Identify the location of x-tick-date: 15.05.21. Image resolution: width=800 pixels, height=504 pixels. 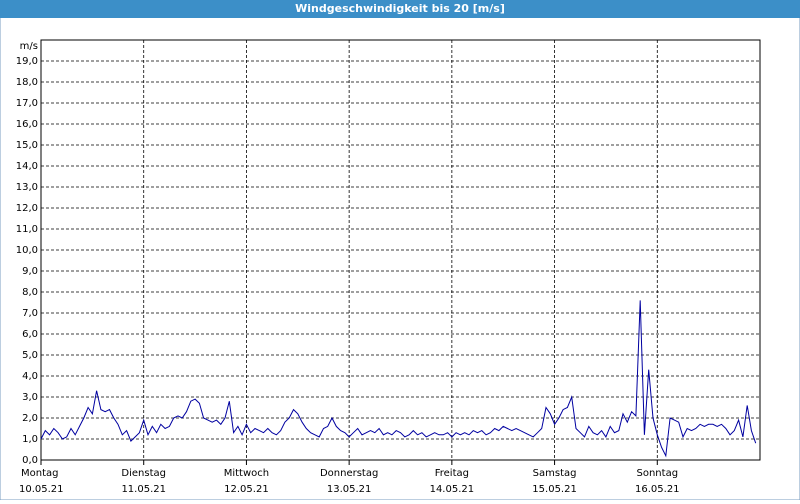
(554, 489).